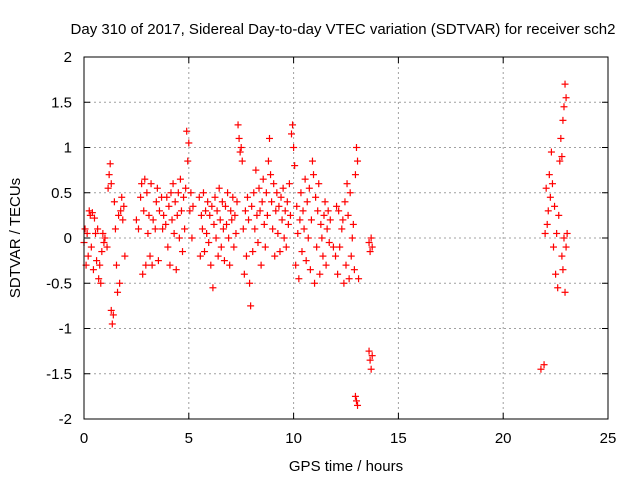 The width and height of the screenshot is (640, 480). What do you see at coordinates (61, 102) in the screenshot?
I see `y-tick-label: 1.5` at bounding box center [61, 102].